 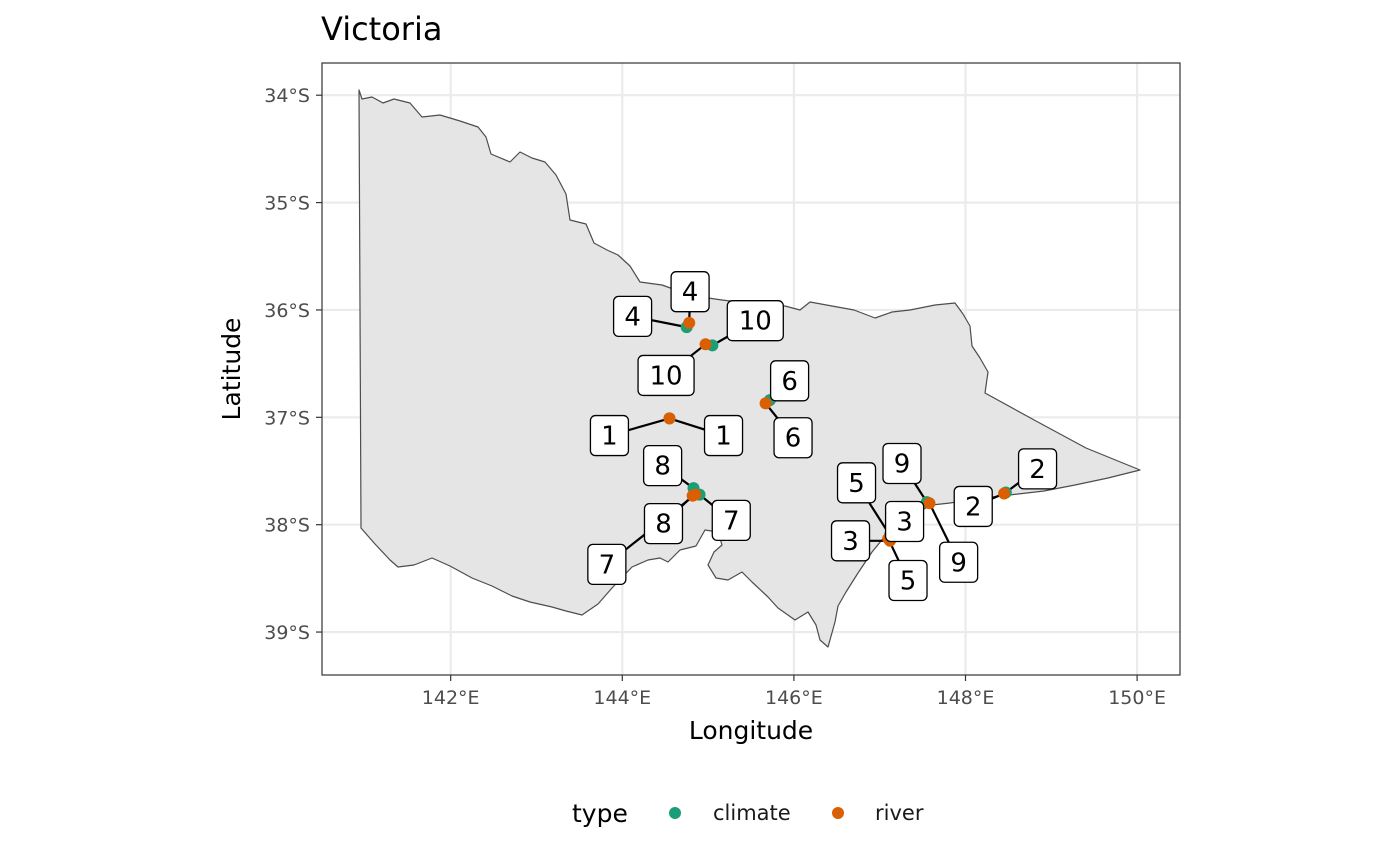 I want to click on site-label-river-3: 3, so click(x=850, y=541).